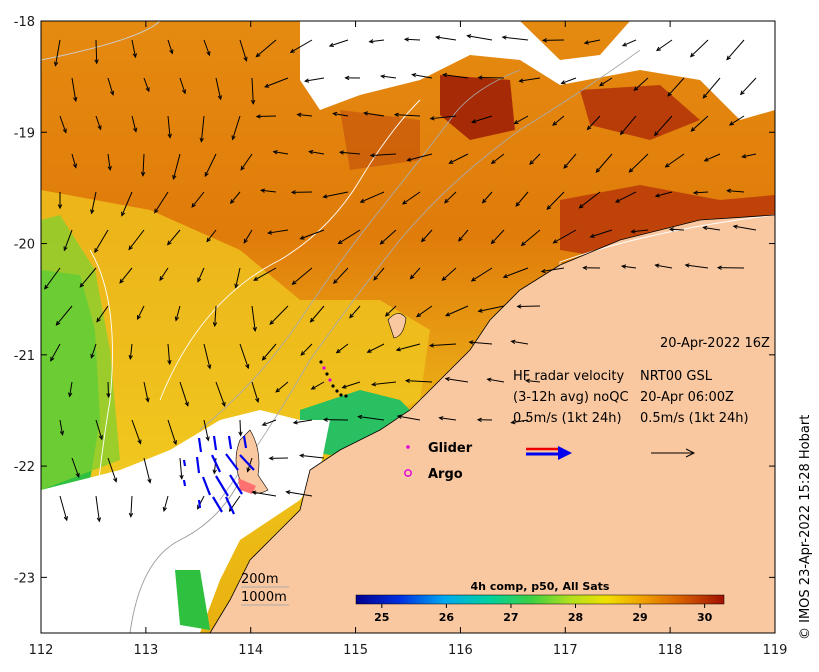 The image size is (819, 672). I want to click on colorbar-tick-label: 29, so click(639, 617).